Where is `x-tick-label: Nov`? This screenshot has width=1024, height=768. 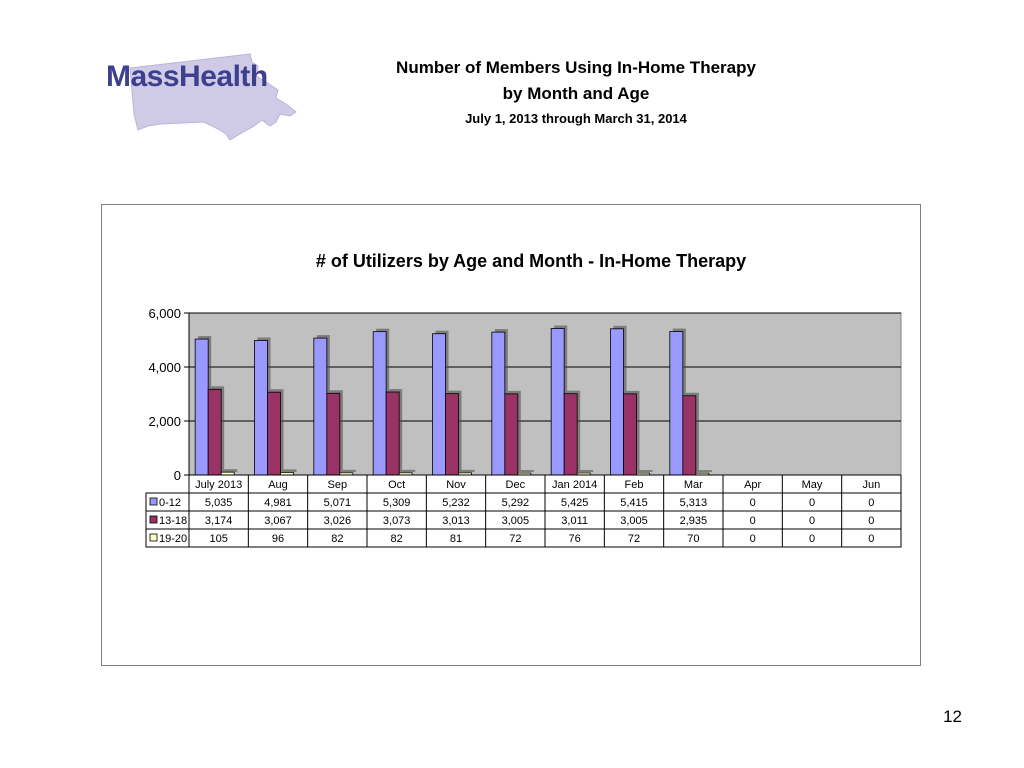 x-tick-label: Nov is located at coordinates (456, 485).